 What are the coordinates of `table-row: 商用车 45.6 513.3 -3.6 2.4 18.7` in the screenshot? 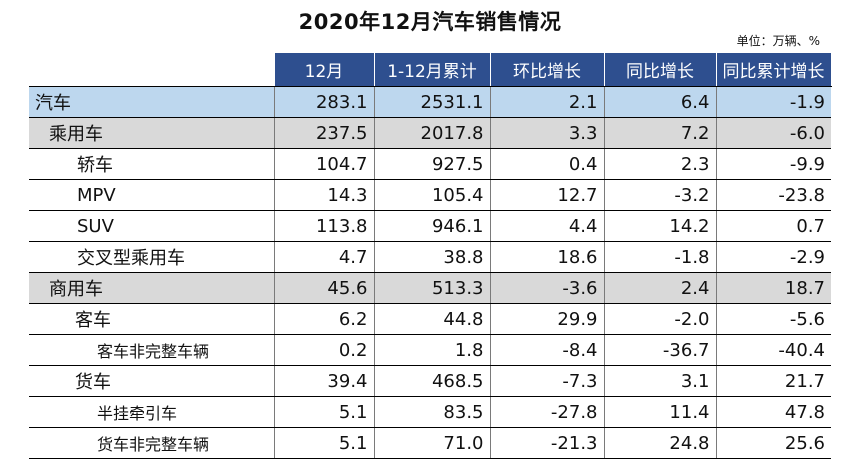 It's located at (430, 288).